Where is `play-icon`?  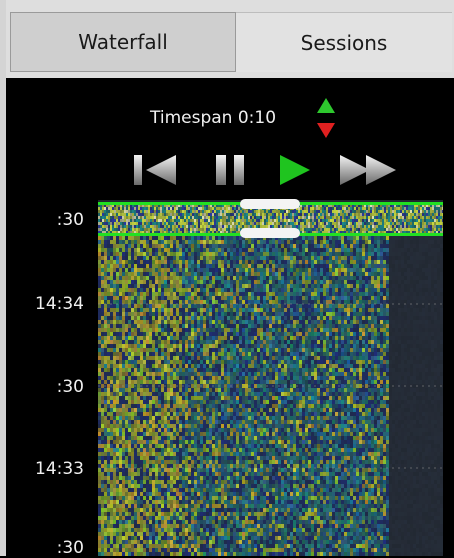 play-icon is located at coordinates (296, 170).